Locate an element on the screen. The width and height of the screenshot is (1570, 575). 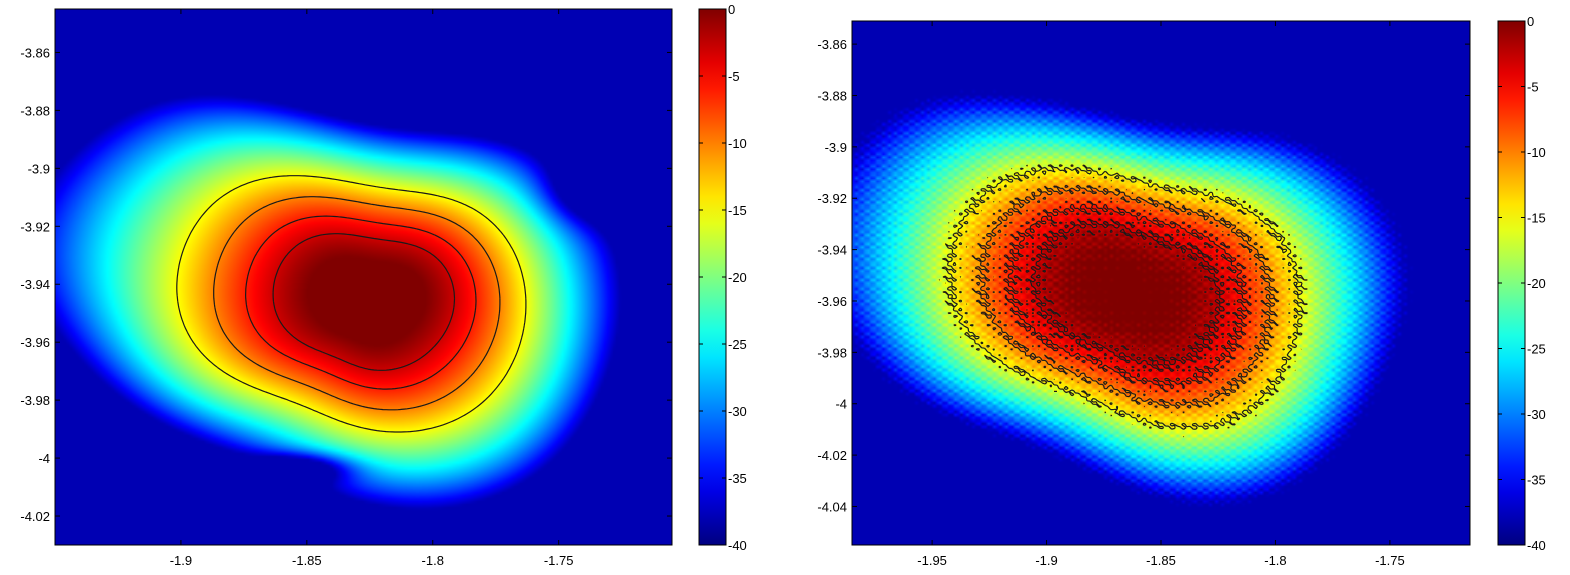
x-tick-label: -1.95 is located at coordinates (932, 560).